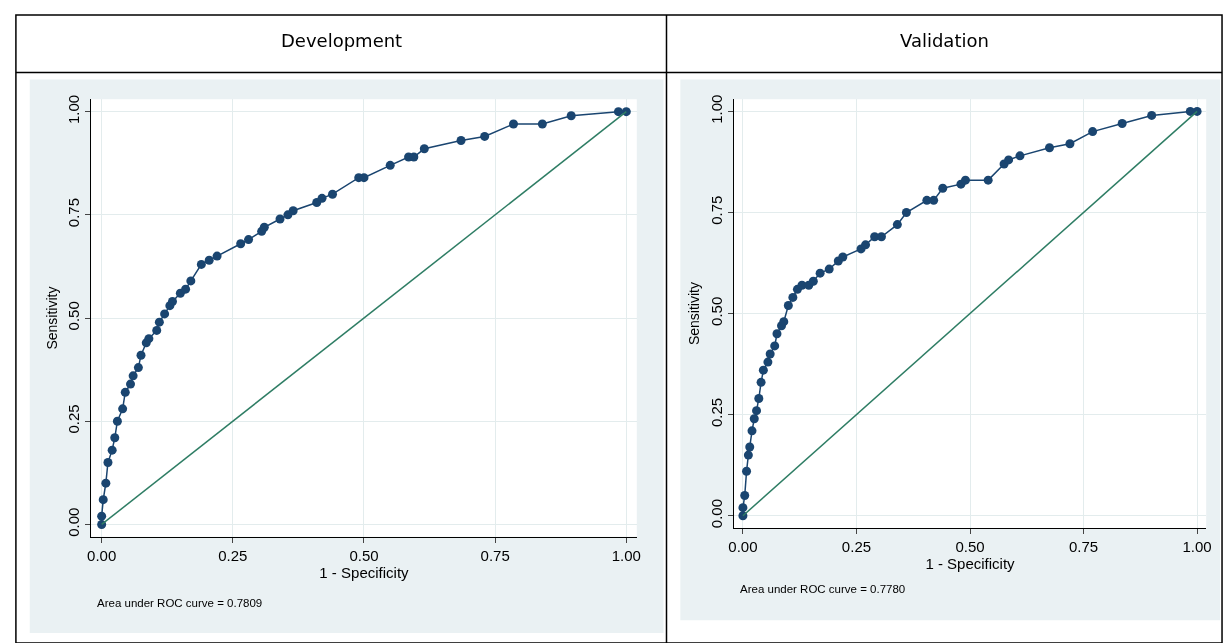 The image size is (1231, 643). Describe the element at coordinates (342, 40) in the screenshot. I see `chart-title: Development` at that location.